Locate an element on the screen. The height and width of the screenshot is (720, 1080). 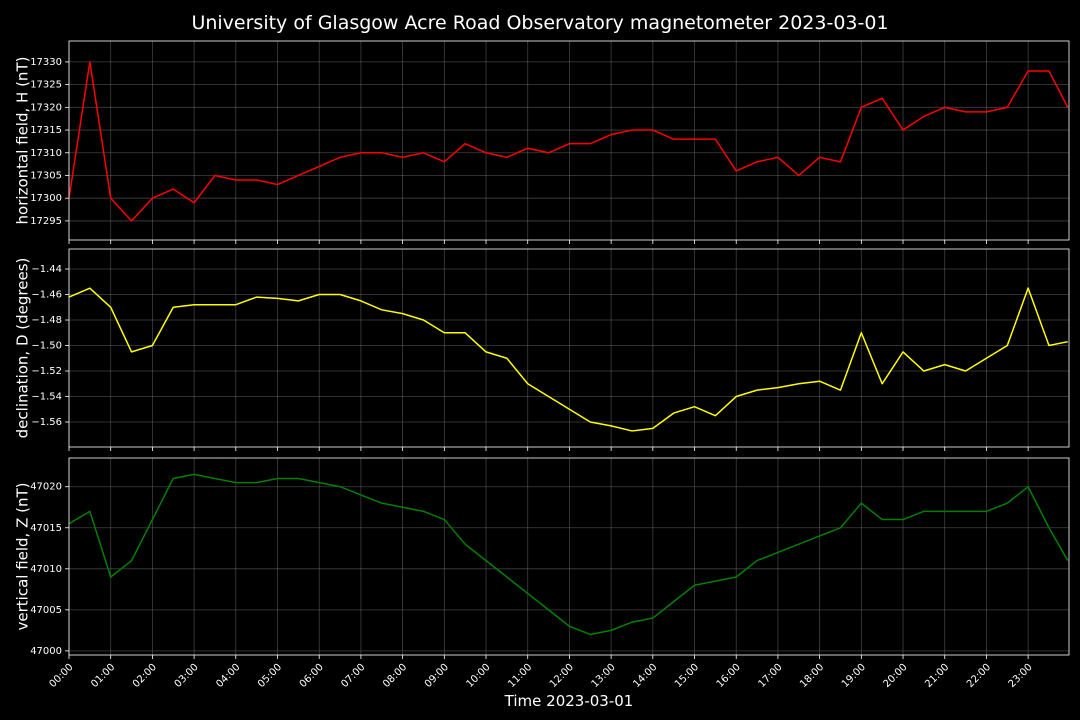
y-tick-label: −1.44 is located at coordinates (46, 269).